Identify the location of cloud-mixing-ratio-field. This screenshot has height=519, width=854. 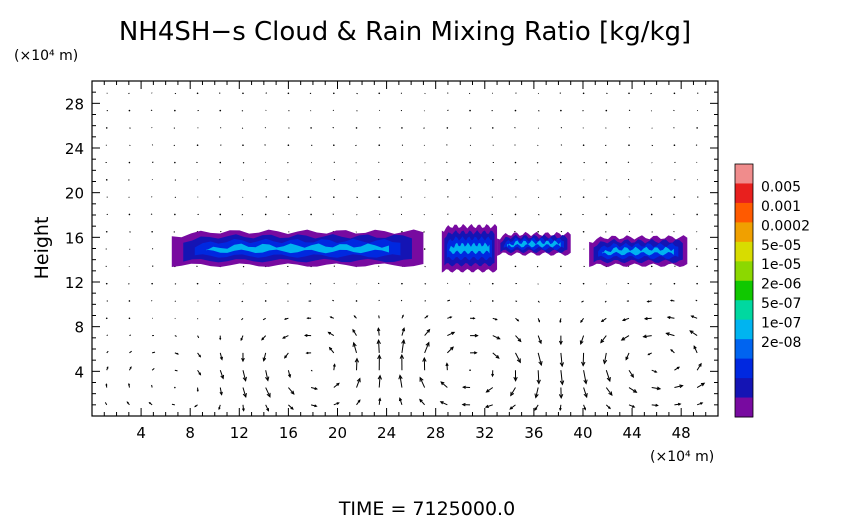
(429, 248).